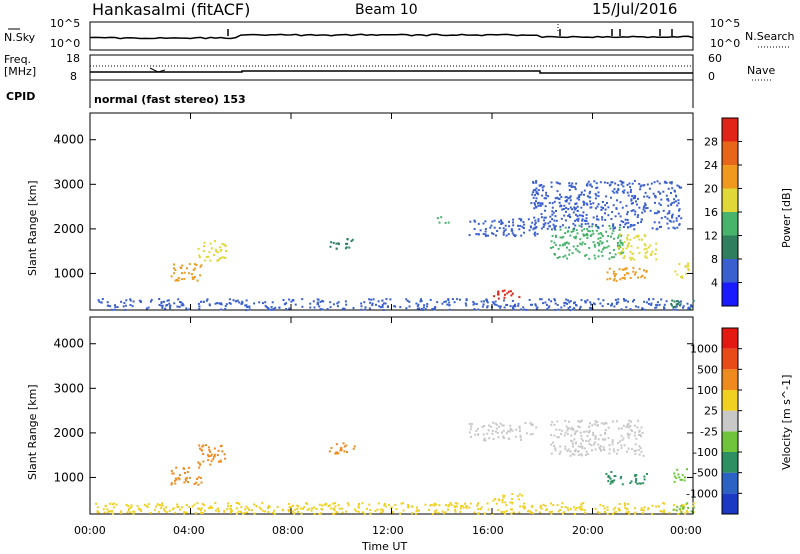  What do you see at coordinates (68, 477) in the screenshot?
I see `y-tick-label: 1000` at bounding box center [68, 477].